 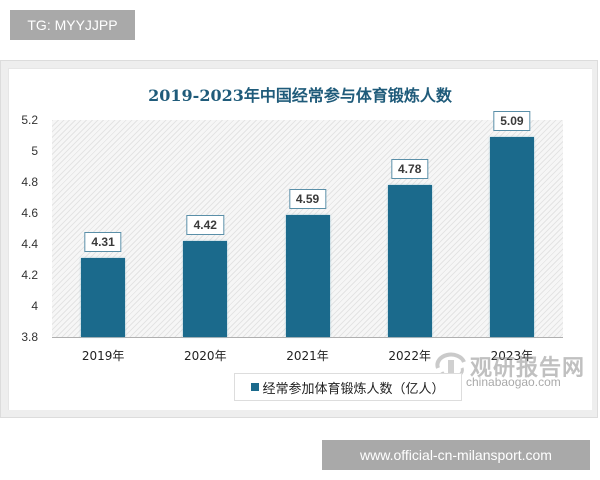 I want to click on bar-value-label: 4.59, so click(x=307, y=198).